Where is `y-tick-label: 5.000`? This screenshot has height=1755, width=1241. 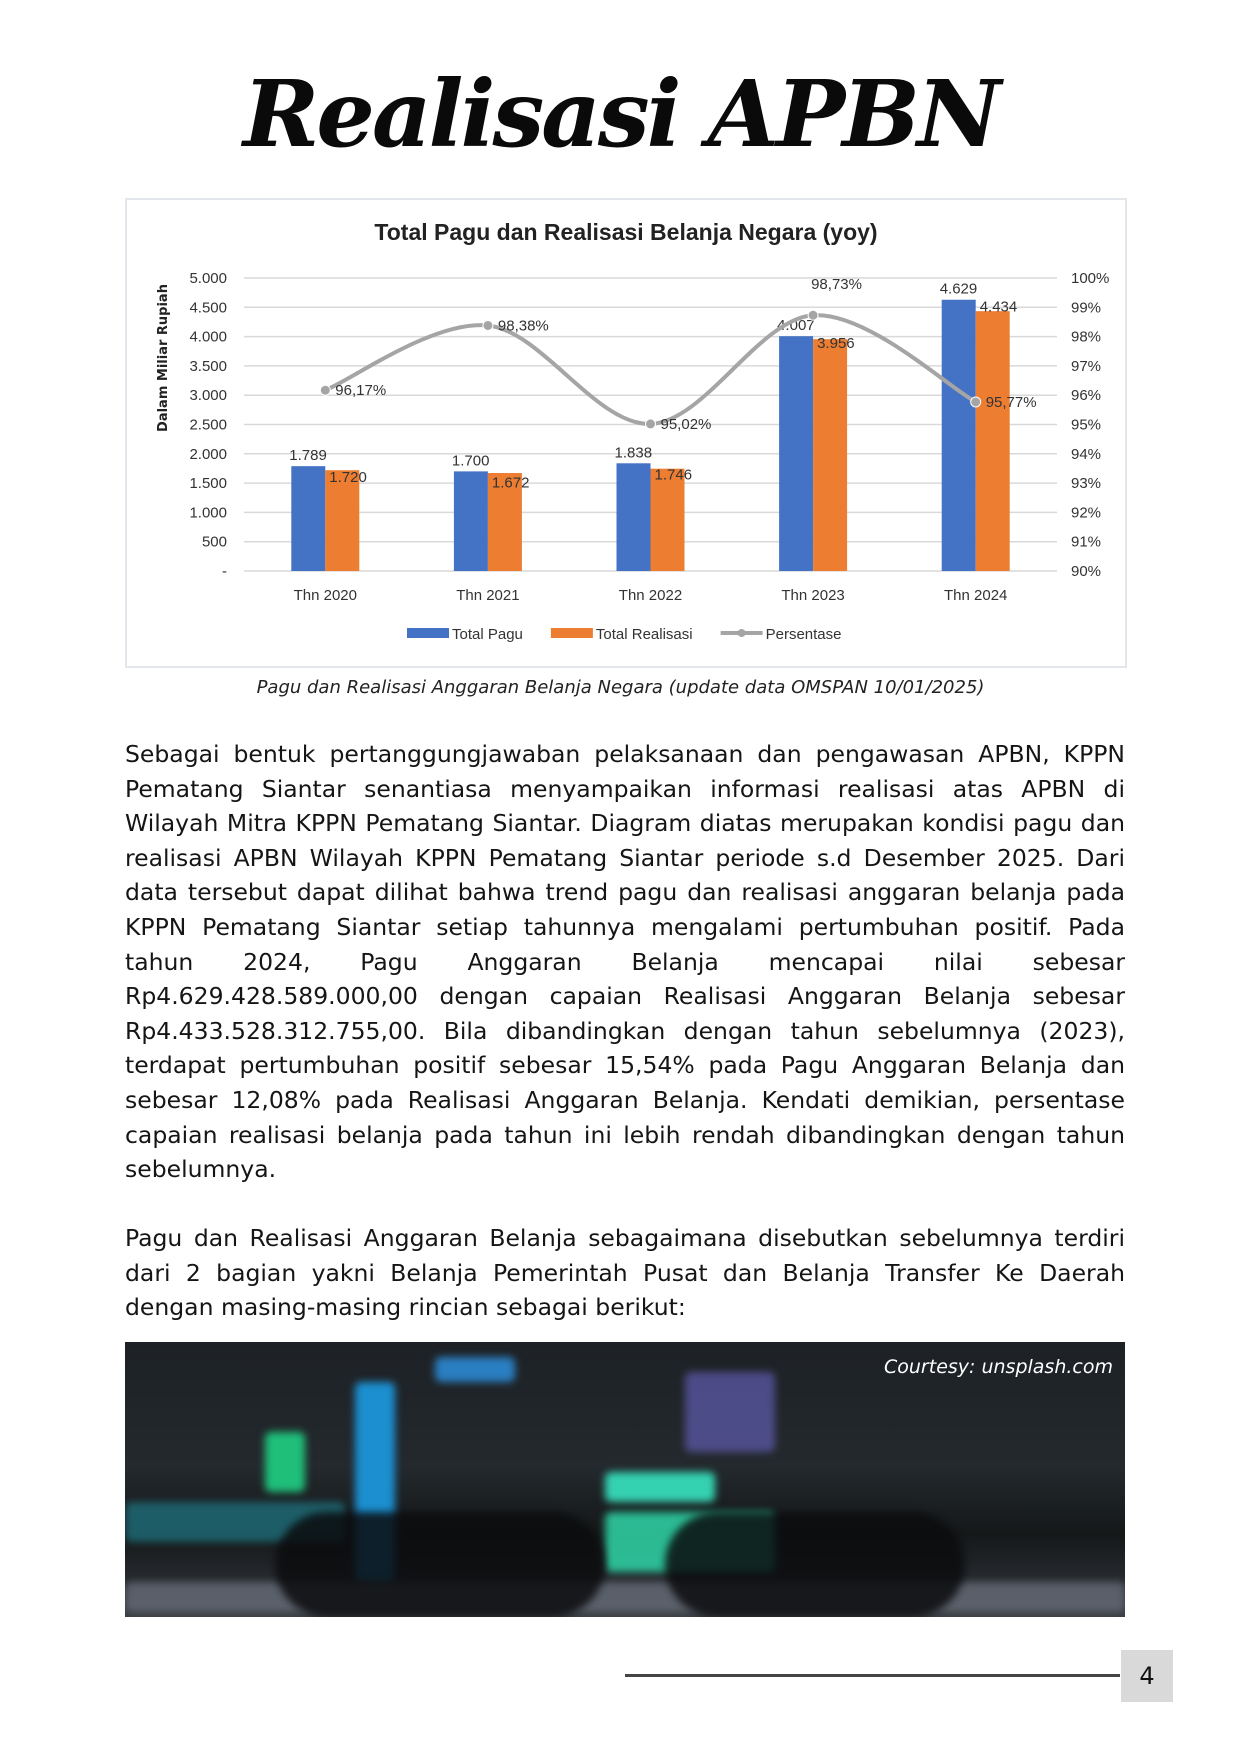
y-tick-label: 5.000 is located at coordinates (208, 278).